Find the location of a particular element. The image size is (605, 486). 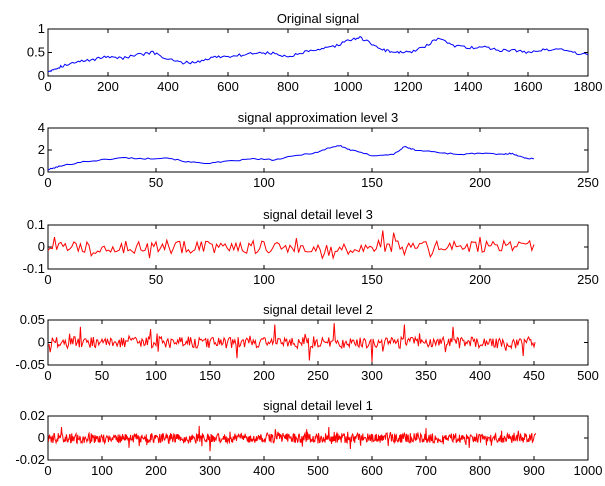

x-tick-label: 700 is located at coordinates (426, 470).